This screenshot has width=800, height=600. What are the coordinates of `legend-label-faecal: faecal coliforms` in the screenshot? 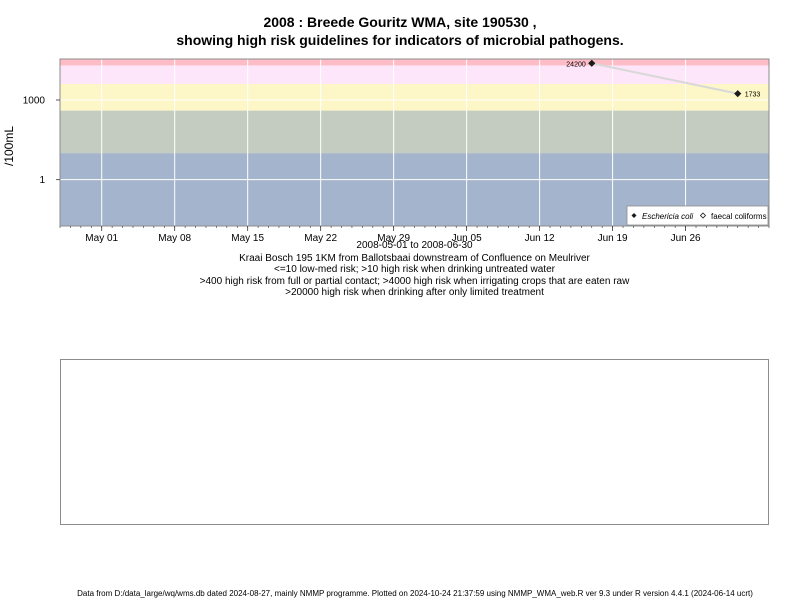 It's located at (739, 216).